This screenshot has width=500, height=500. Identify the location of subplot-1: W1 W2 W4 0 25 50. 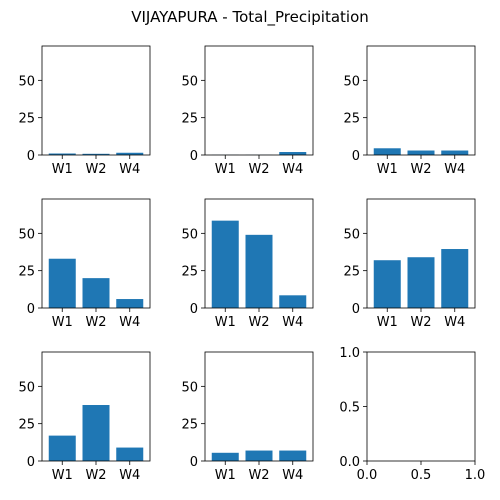
(84, 111).